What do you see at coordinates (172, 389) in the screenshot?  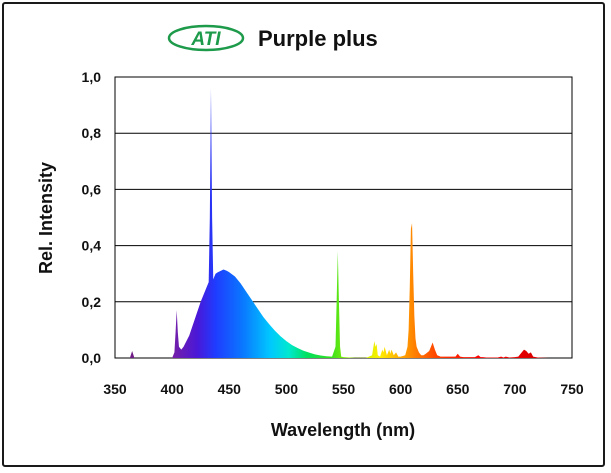 I see `x-tick-label: 400` at bounding box center [172, 389].